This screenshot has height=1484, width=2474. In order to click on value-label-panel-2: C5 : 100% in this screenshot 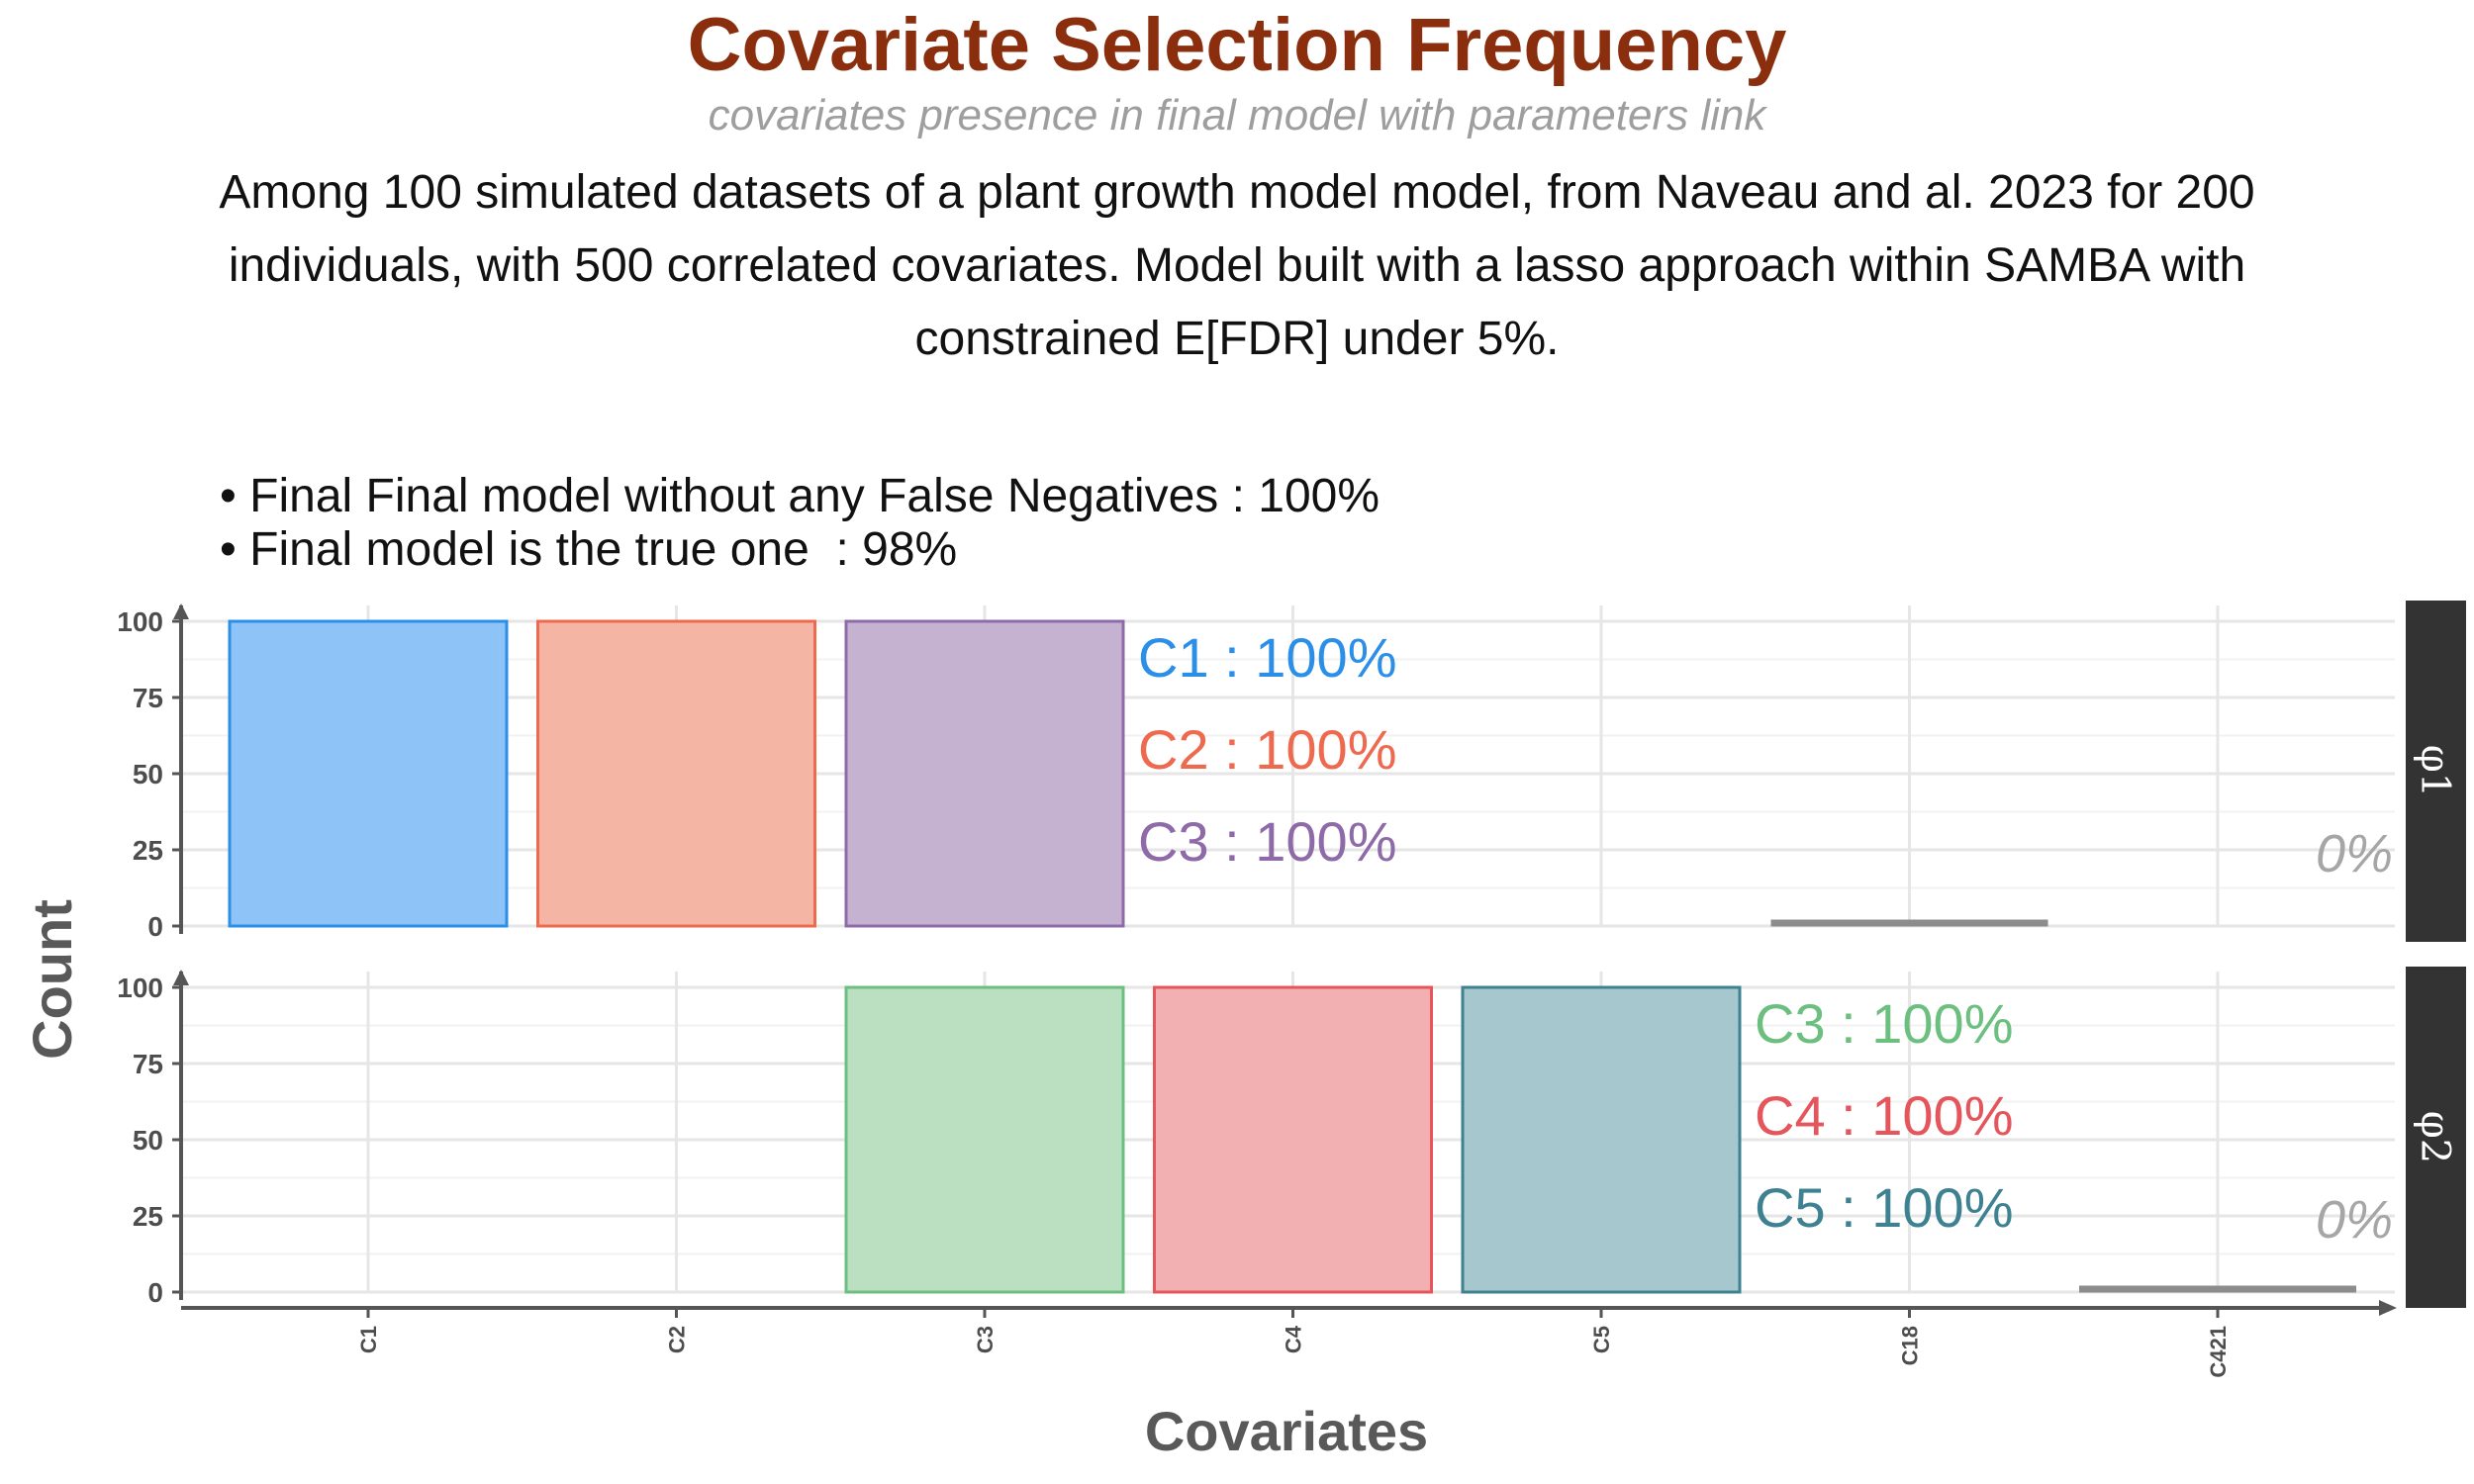, I will do `click(1885, 1207)`.